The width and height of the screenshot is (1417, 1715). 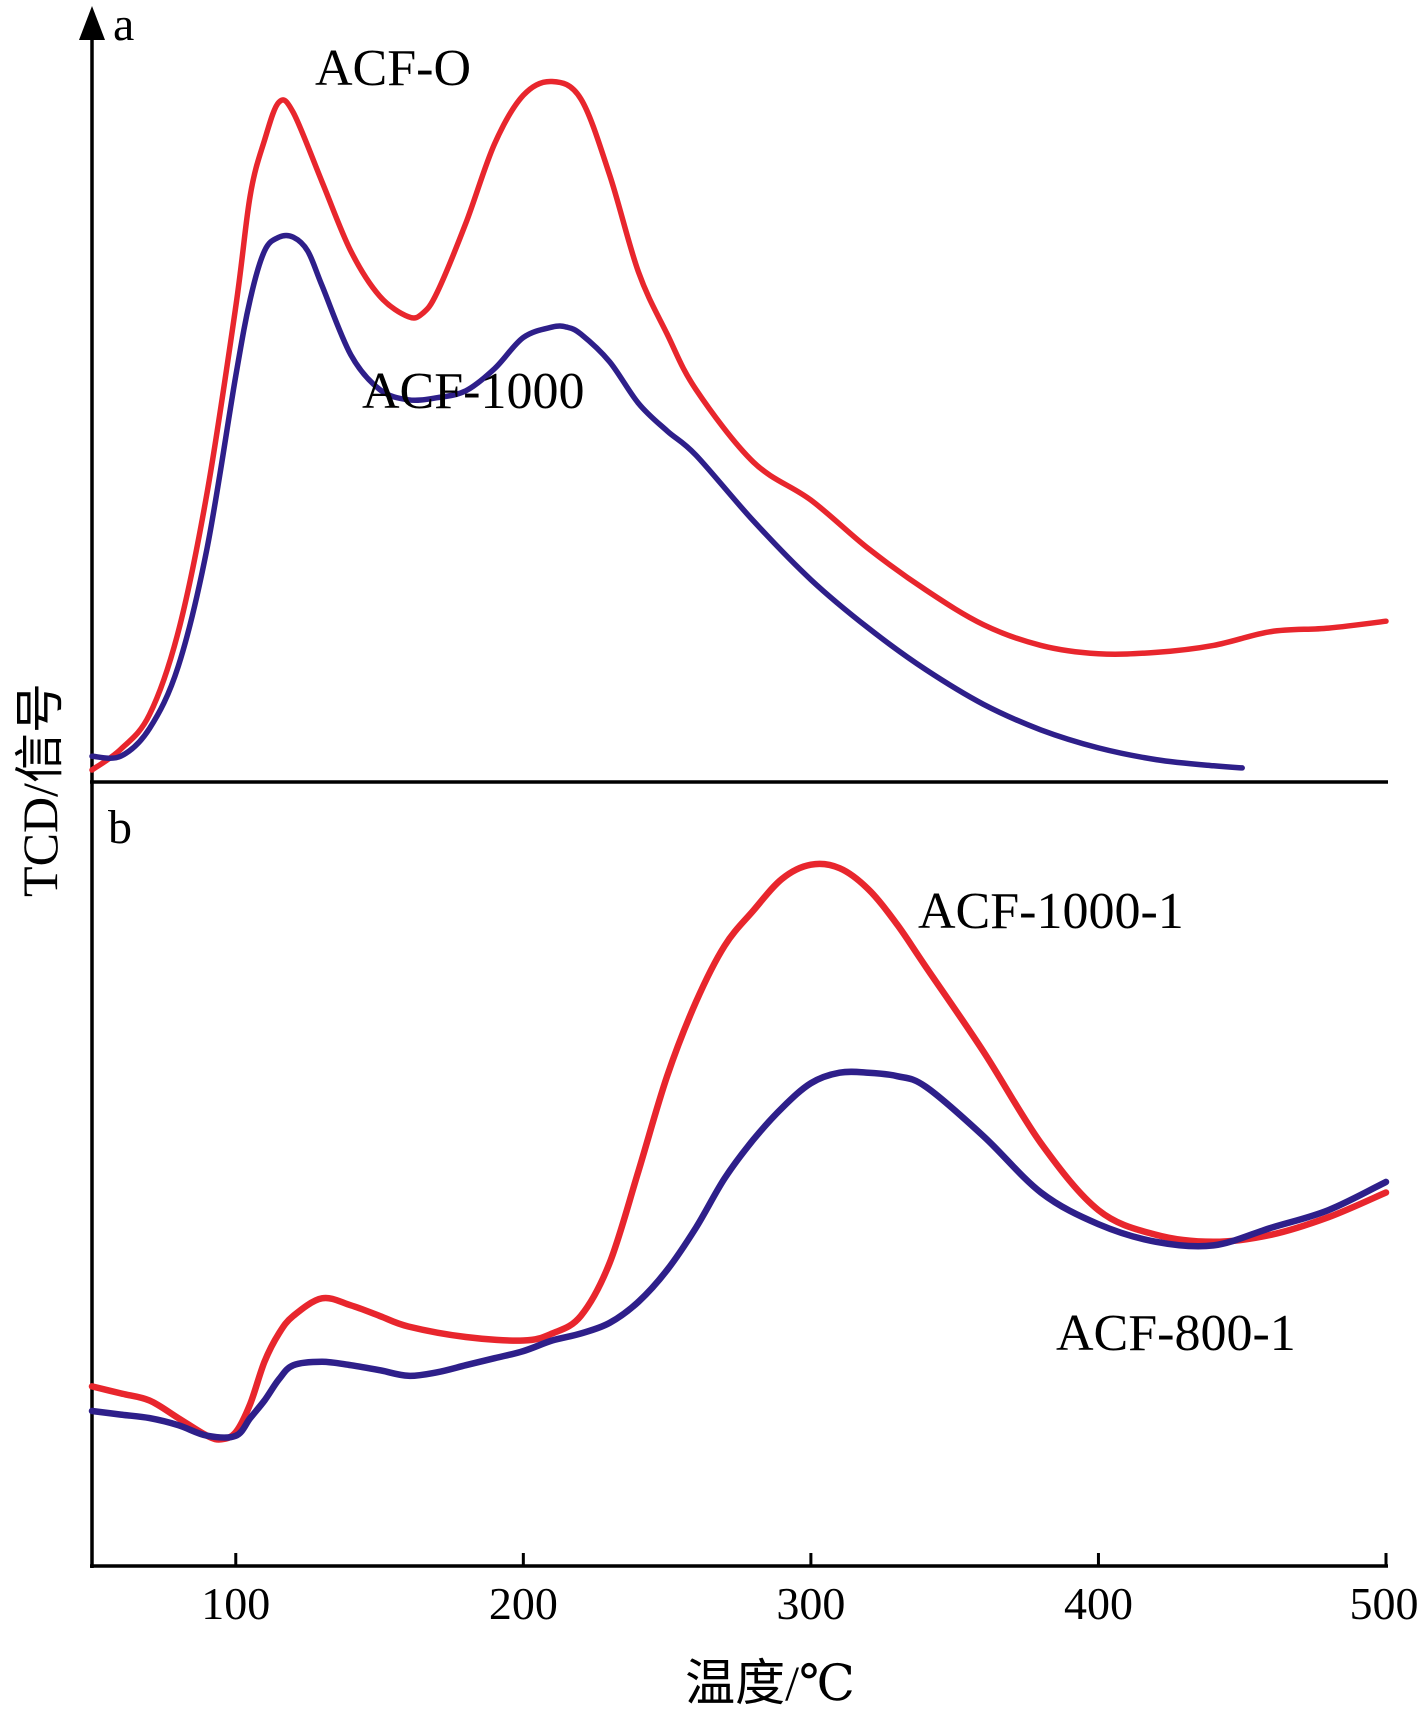 What do you see at coordinates (120, 827) in the screenshot?
I see `panel-label-b: b` at bounding box center [120, 827].